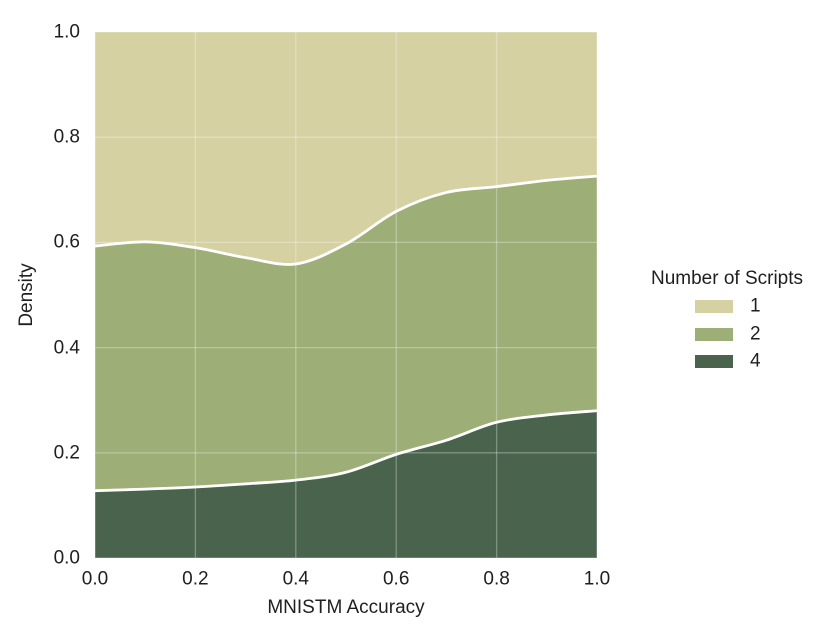  What do you see at coordinates (26, 295) in the screenshot?
I see `y-axis-label: Density` at bounding box center [26, 295].